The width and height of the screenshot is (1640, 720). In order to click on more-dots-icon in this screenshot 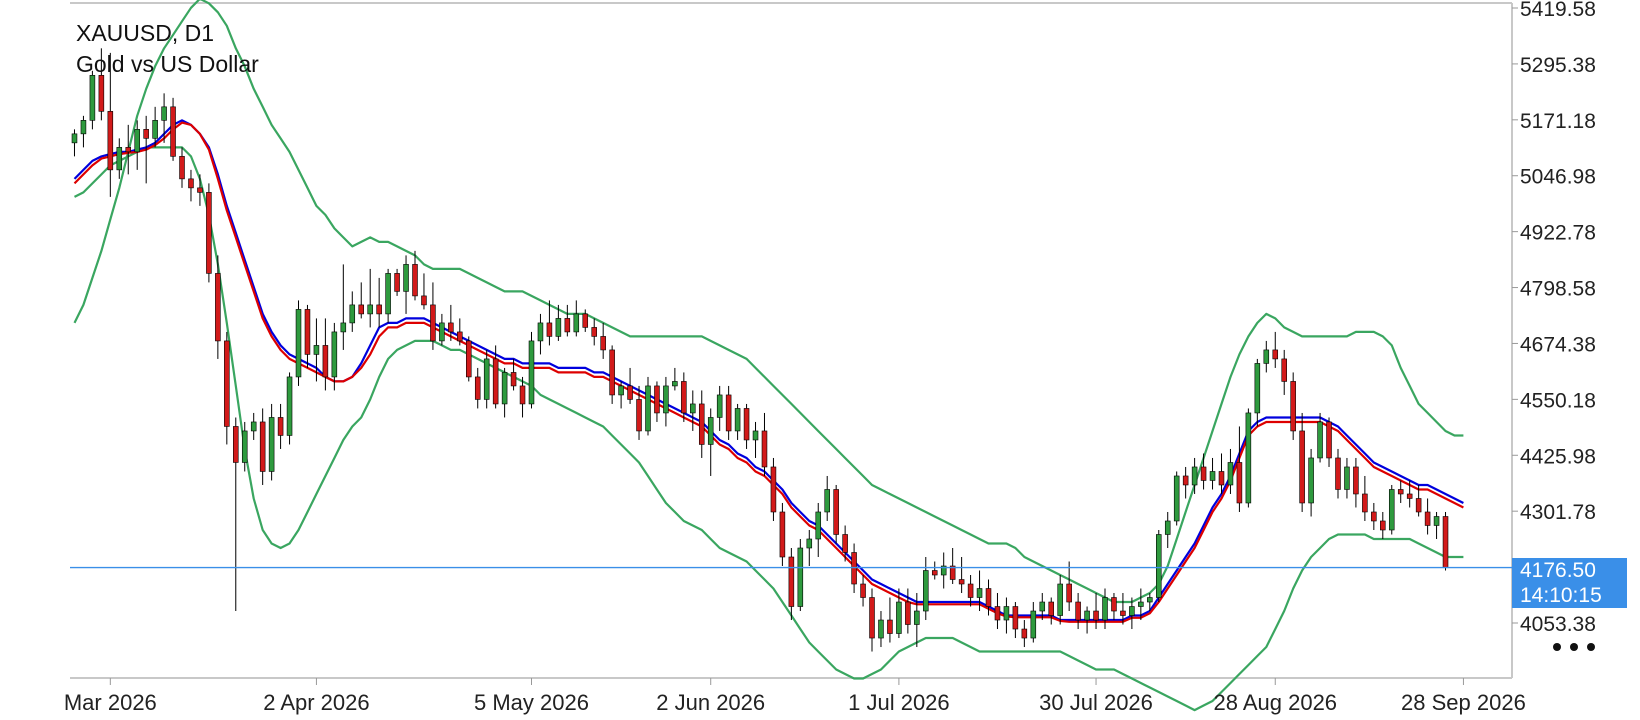, I will do `click(1574, 647)`.